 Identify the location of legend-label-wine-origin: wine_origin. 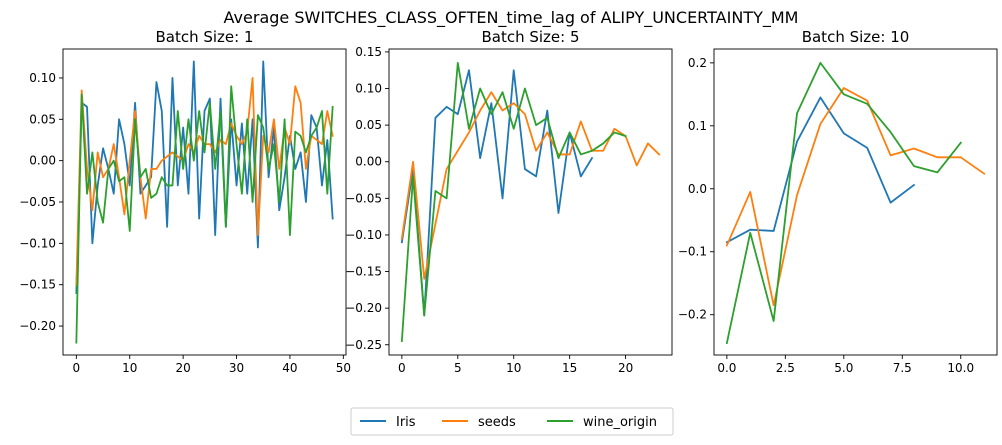
(620, 422).